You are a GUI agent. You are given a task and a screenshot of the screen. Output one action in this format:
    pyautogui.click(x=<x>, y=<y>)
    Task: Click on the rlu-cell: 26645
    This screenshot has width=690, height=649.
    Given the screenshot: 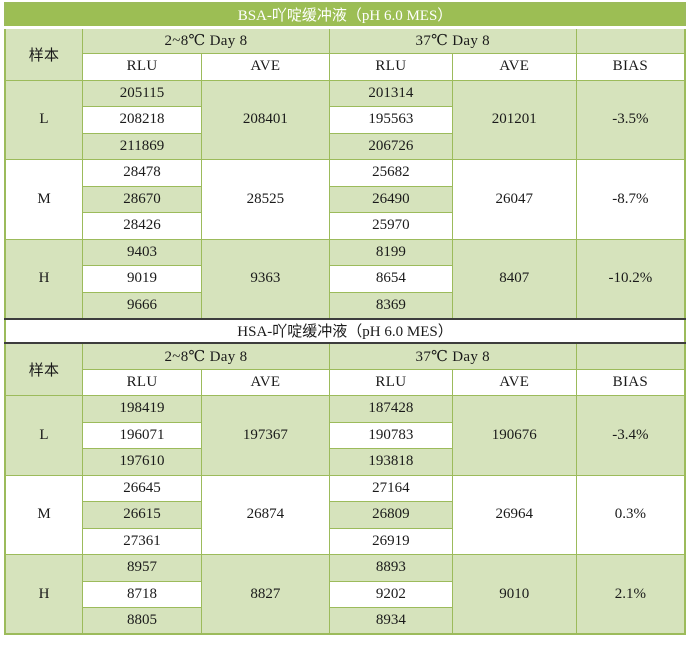 What is the action you would take?
    pyautogui.click(x=142, y=488)
    